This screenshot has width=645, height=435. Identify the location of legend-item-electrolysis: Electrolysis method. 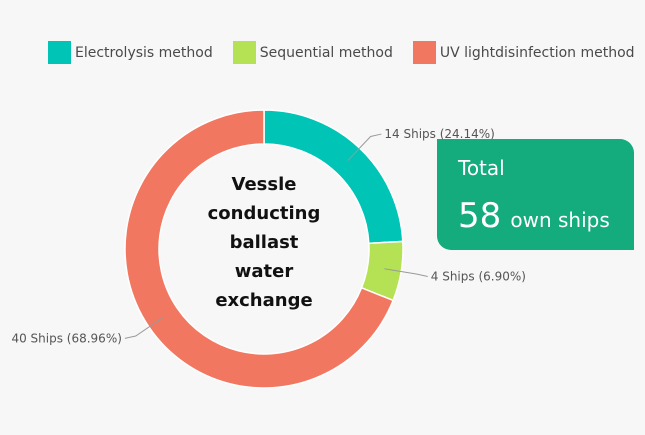
(130, 52).